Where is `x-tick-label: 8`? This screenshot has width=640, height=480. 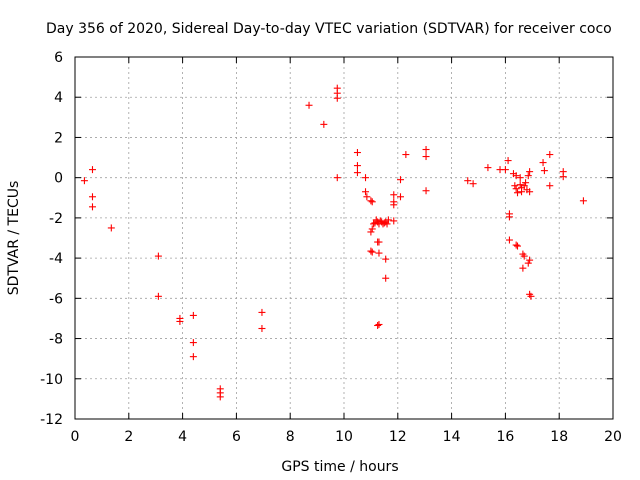 x-tick-label: 8 is located at coordinates (290, 437).